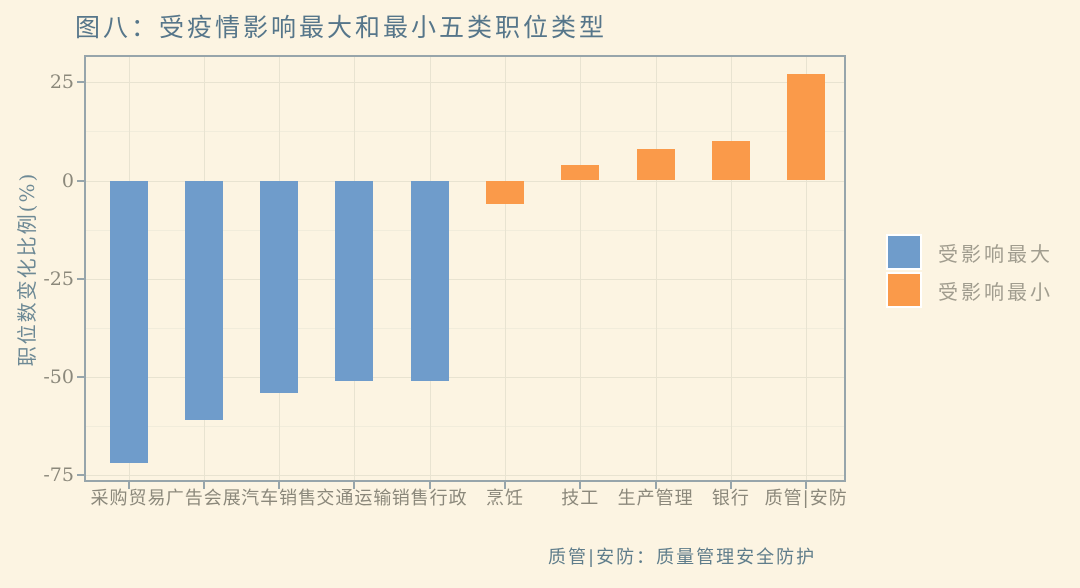 This screenshot has height=588, width=1080. I want to click on legend-swatch-least-affected, so click(904, 290).